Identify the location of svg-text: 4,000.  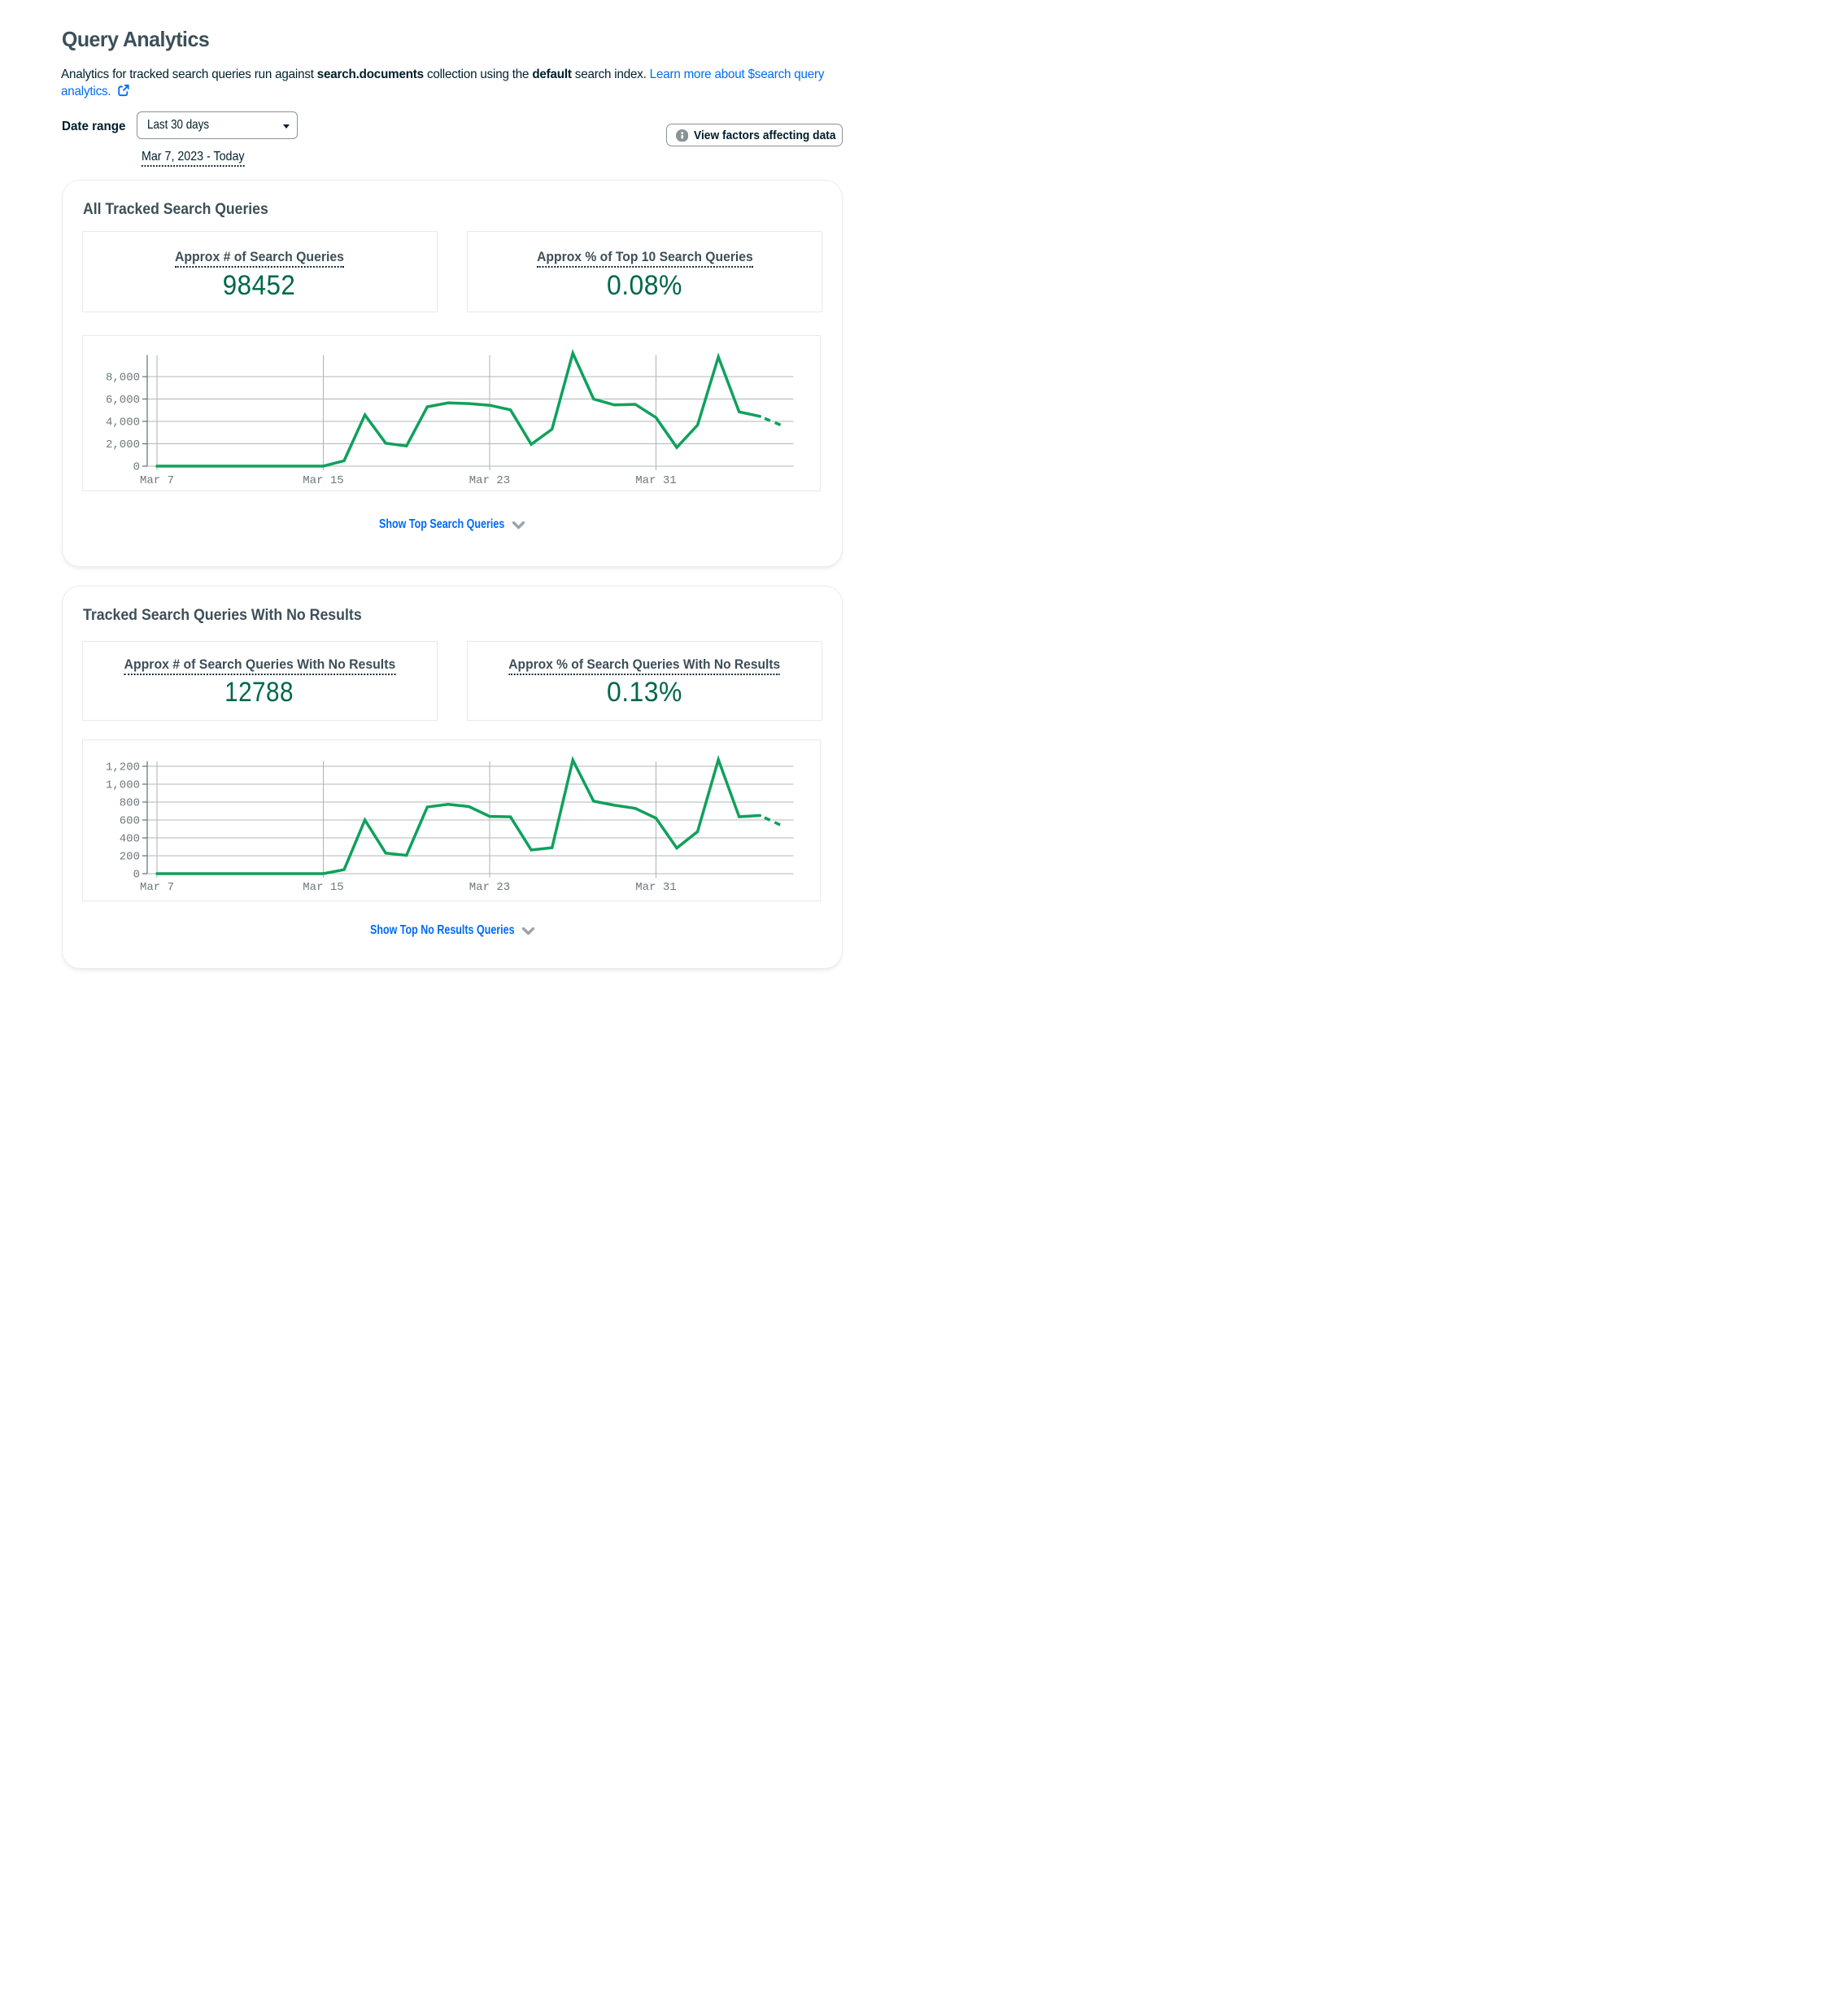
(122, 423).